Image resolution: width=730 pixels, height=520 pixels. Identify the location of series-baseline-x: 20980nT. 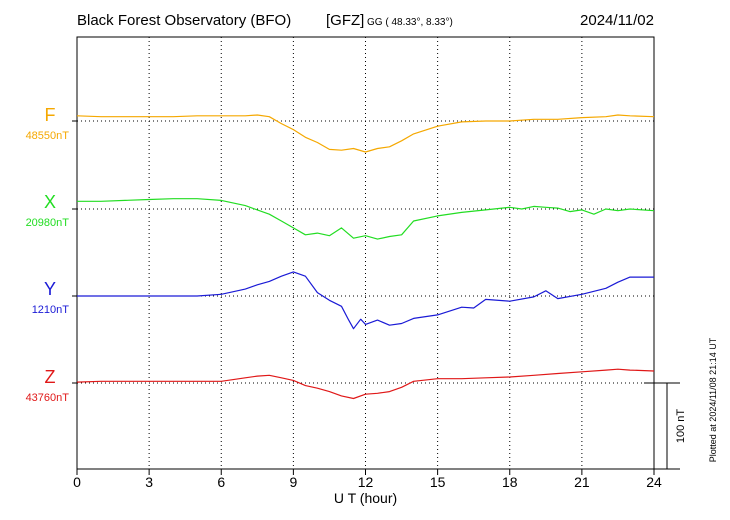
(48, 223).